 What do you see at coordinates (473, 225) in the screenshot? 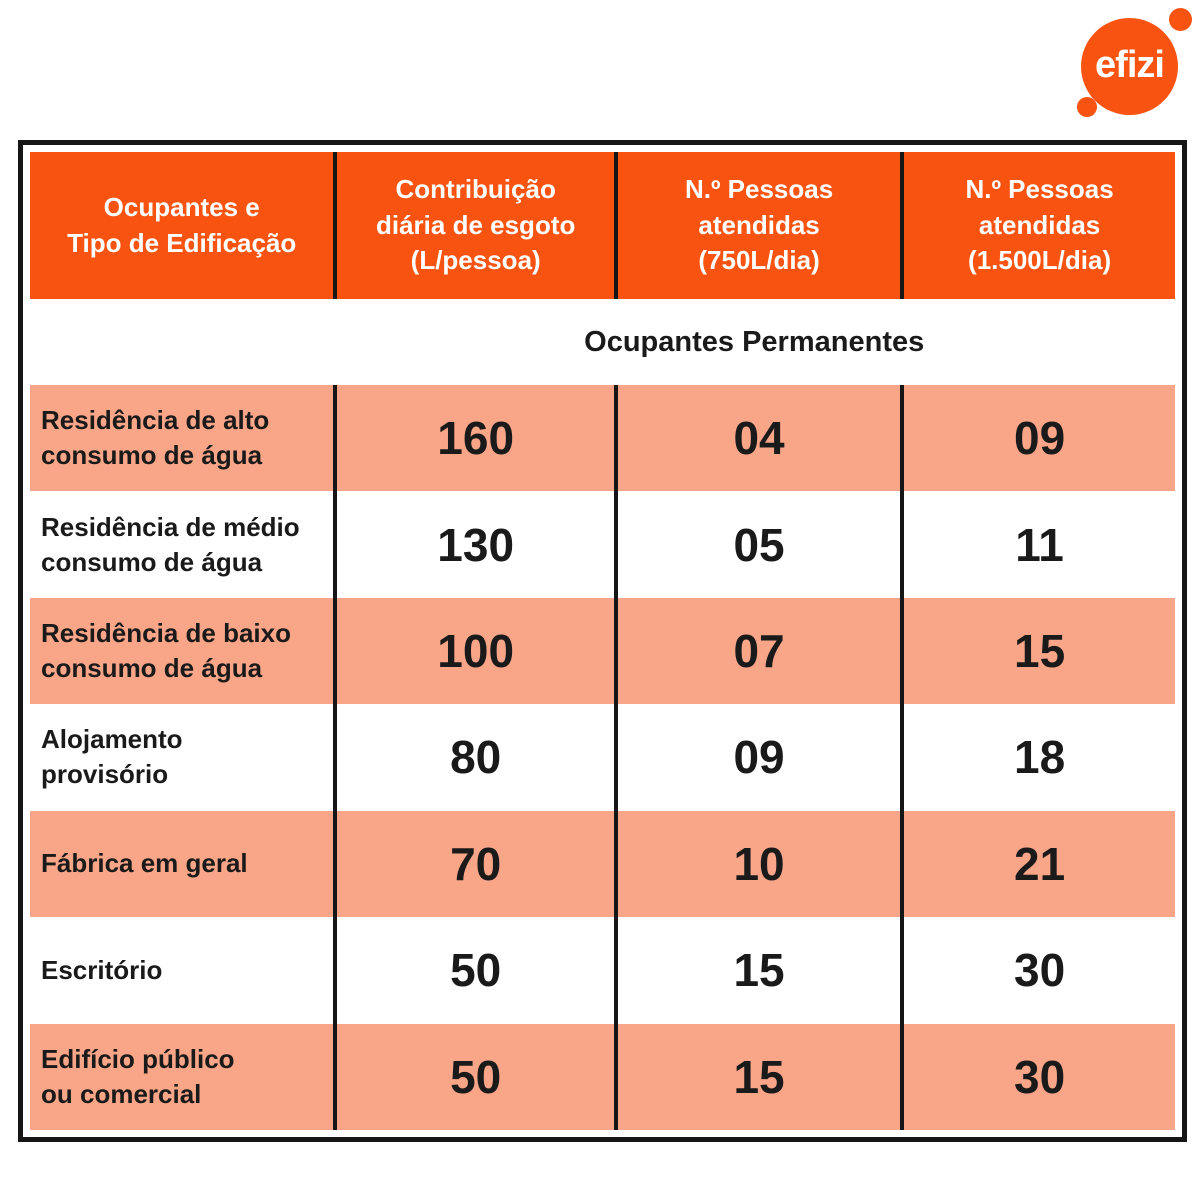
I see `column-header-contribuicao: Contribuição diária de esgoto (L/pessoa)` at bounding box center [473, 225].